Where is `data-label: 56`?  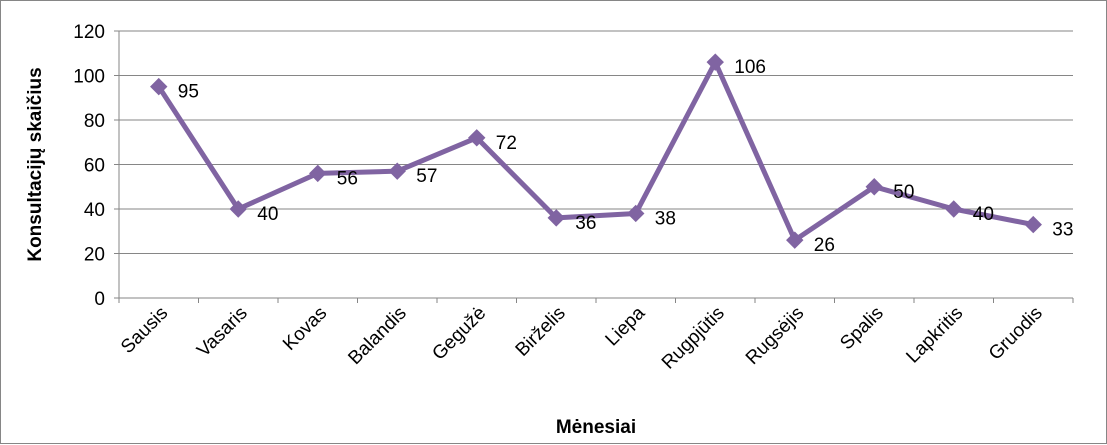 data-label: 56 is located at coordinates (347, 178).